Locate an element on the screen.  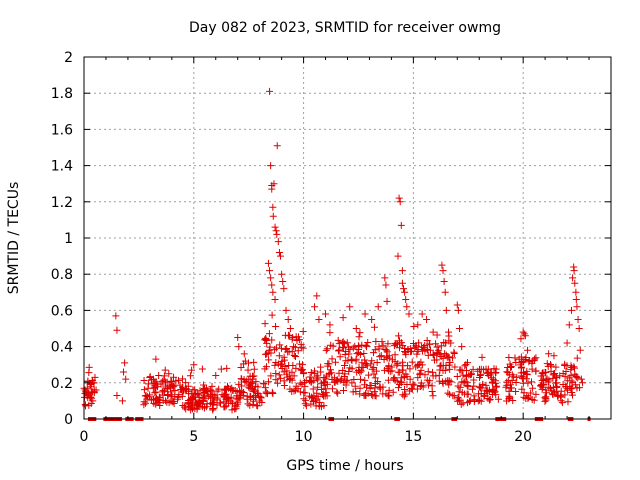
x-axis-label: GPS time / hours is located at coordinates (344, 466).